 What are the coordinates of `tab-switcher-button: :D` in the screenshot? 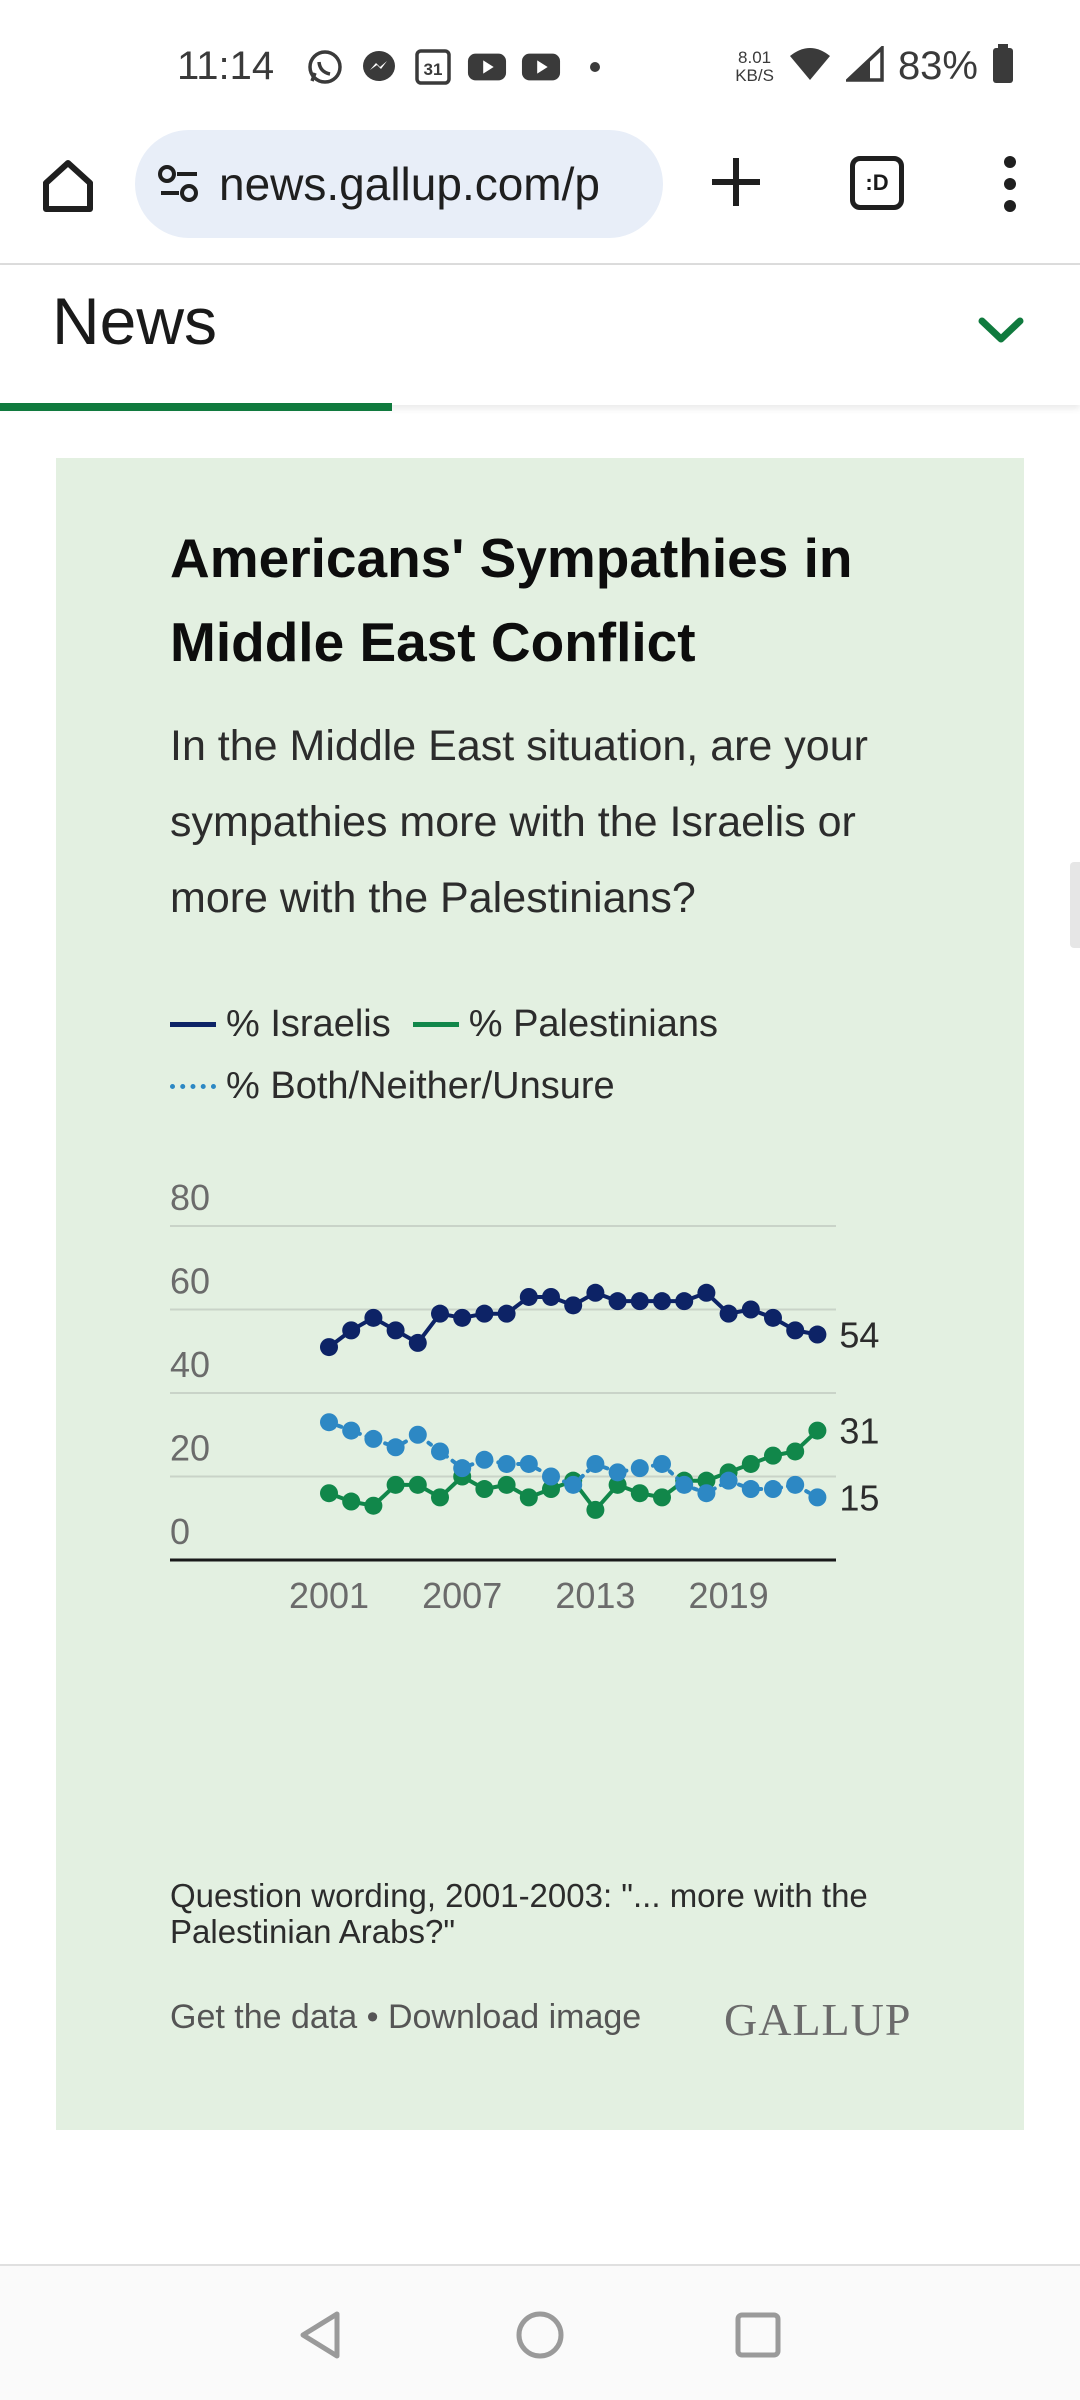 It's located at (877, 183).